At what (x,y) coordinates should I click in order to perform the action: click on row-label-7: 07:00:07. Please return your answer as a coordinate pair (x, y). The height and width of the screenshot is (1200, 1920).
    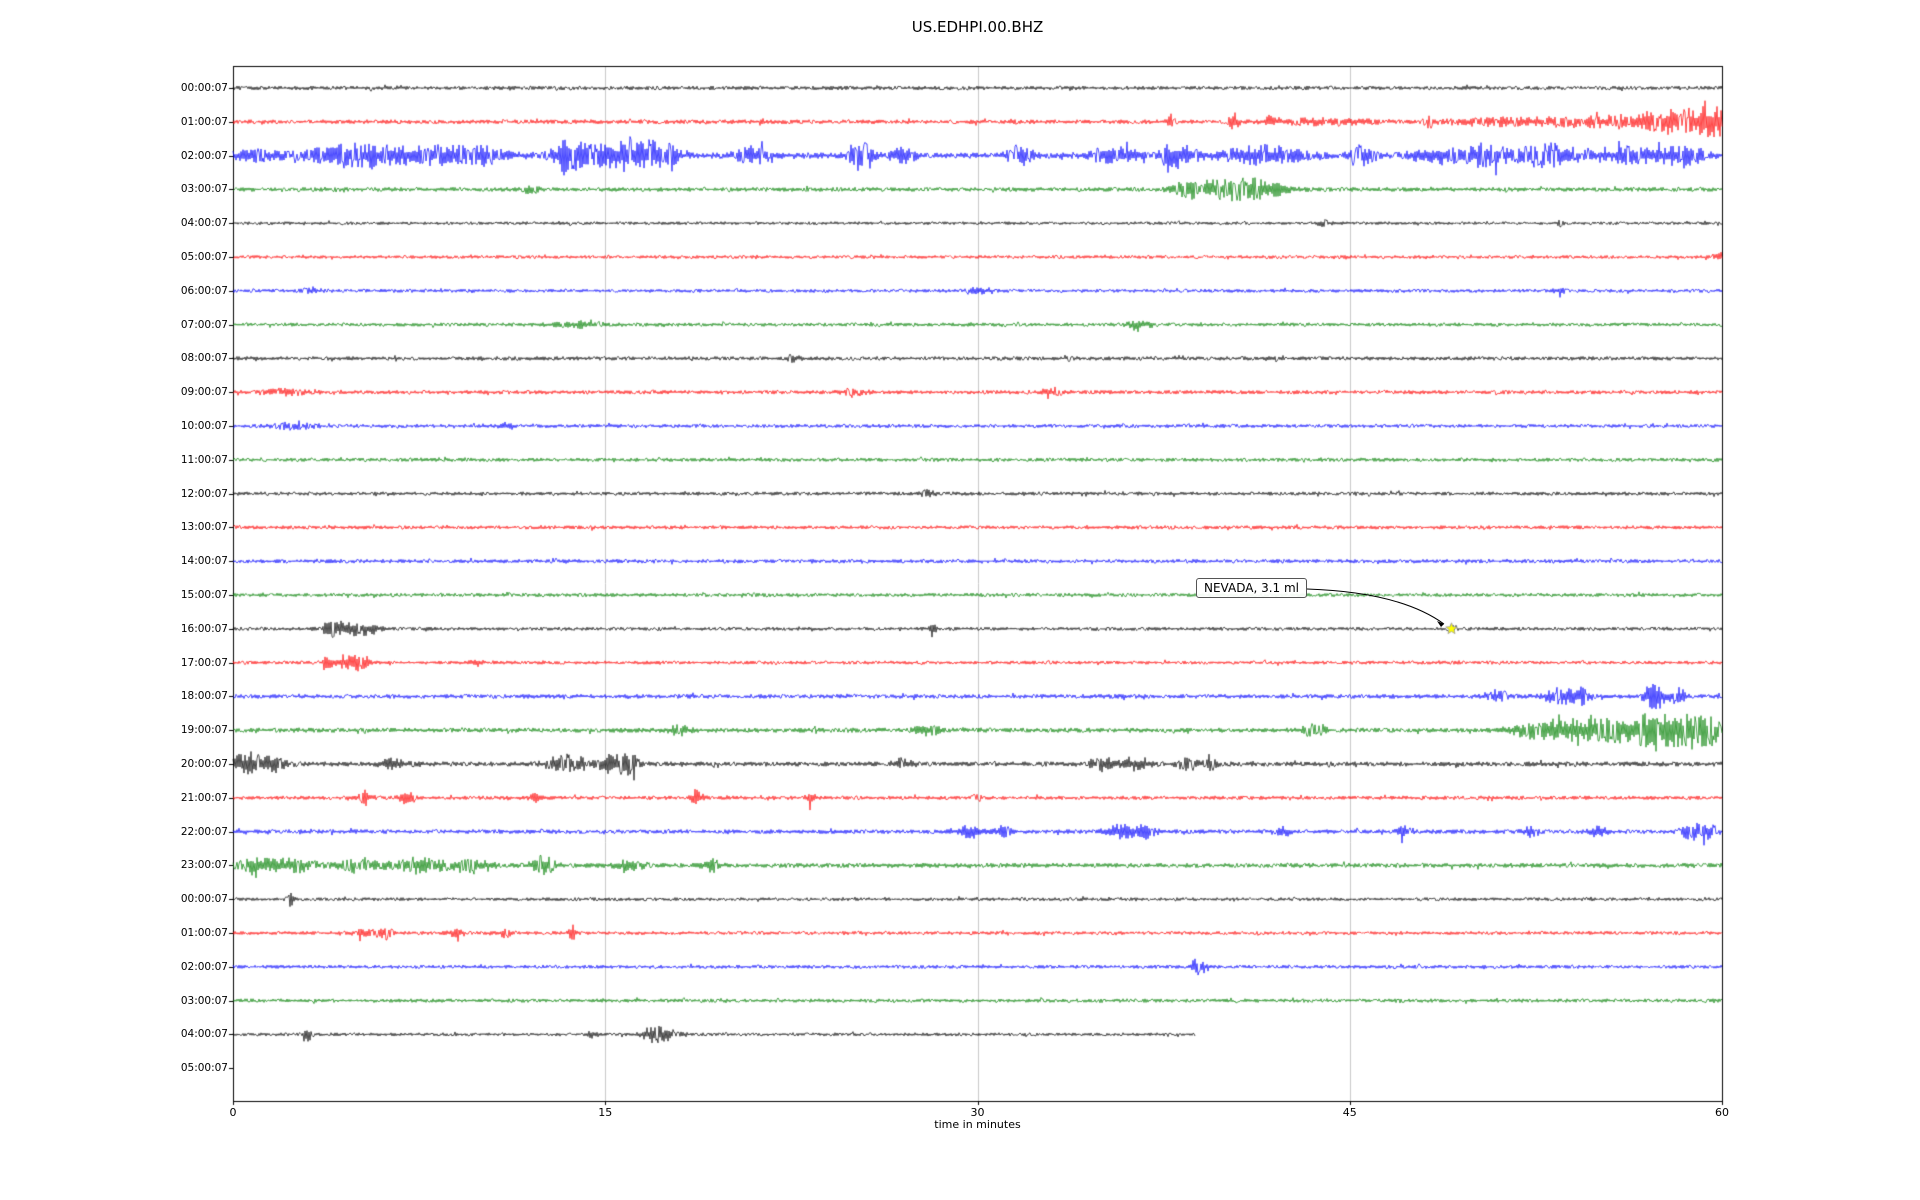
    Looking at the image, I should click on (204, 324).